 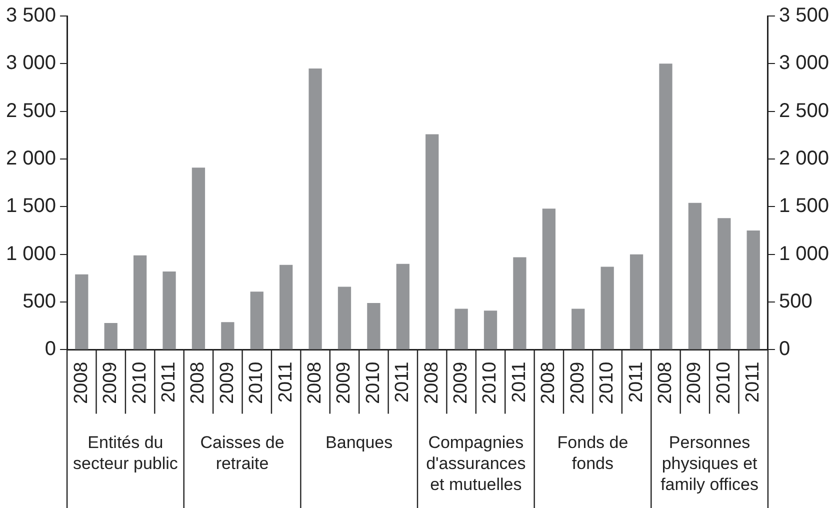 What do you see at coordinates (784, 349) in the screenshot?
I see `y2-tick-label: 0` at bounding box center [784, 349].